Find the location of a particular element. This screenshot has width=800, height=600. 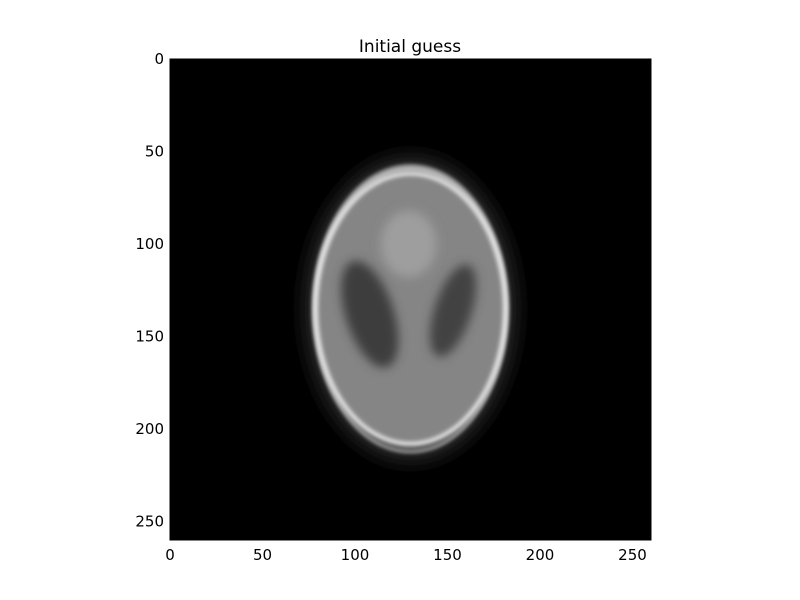

x-tick-label: 100 is located at coordinates (355, 555).